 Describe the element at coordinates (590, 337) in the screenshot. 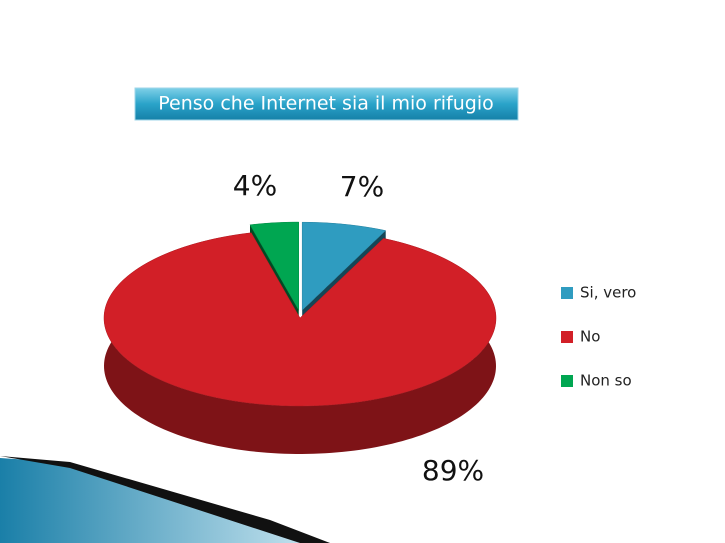

I see `legend-label: No` at that location.